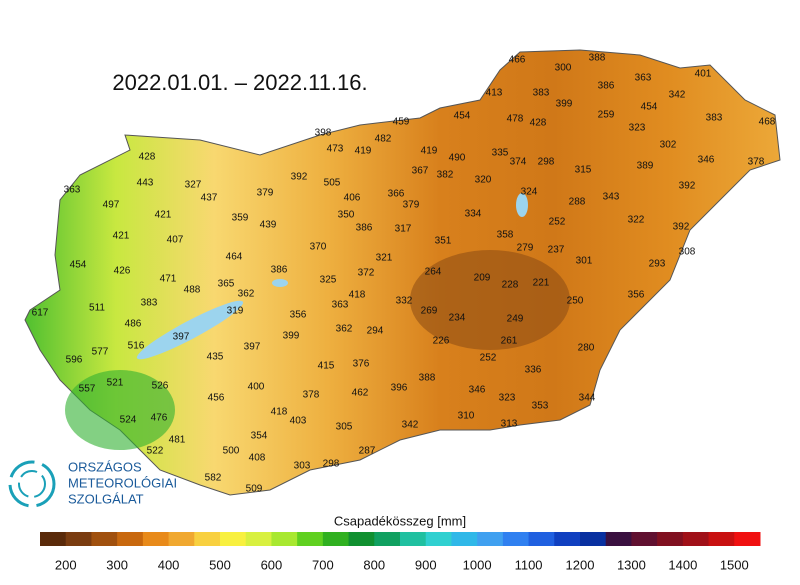 The width and height of the screenshot is (800, 585). What do you see at coordinates (209, 198) in the screenshot?
I see `station-value: 437` at bounding box center [209, 198].